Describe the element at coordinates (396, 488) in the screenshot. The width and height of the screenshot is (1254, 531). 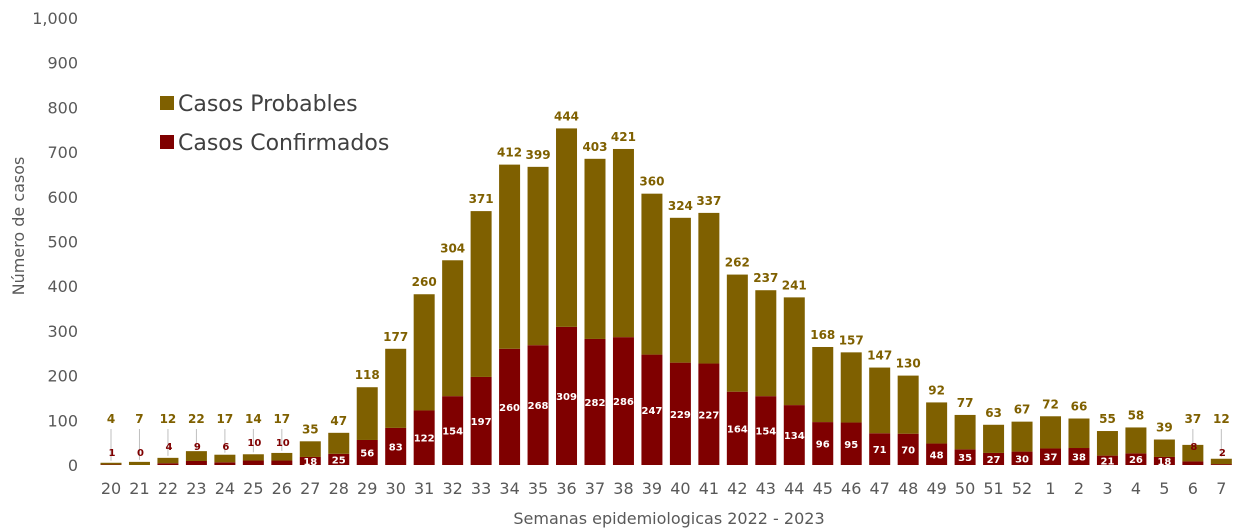
I see `x-tick-label: 30` at that location.